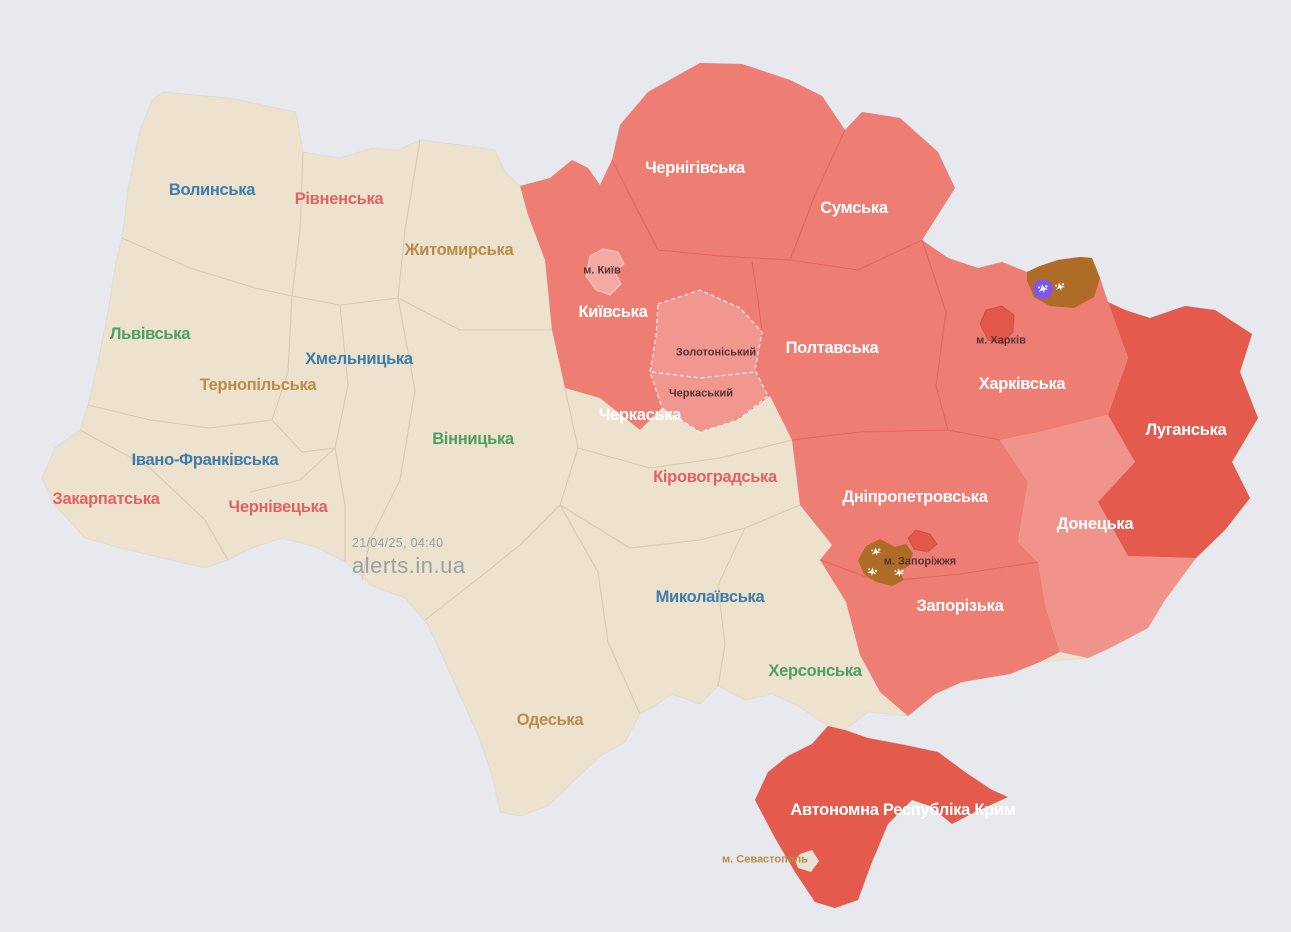 This screenshot has width=1291, height=932. What do you see at coordinates (1186, 429) in the screenshot?
I see `label-region-luhansk: Луганська` at bounding box center [1186, 429].